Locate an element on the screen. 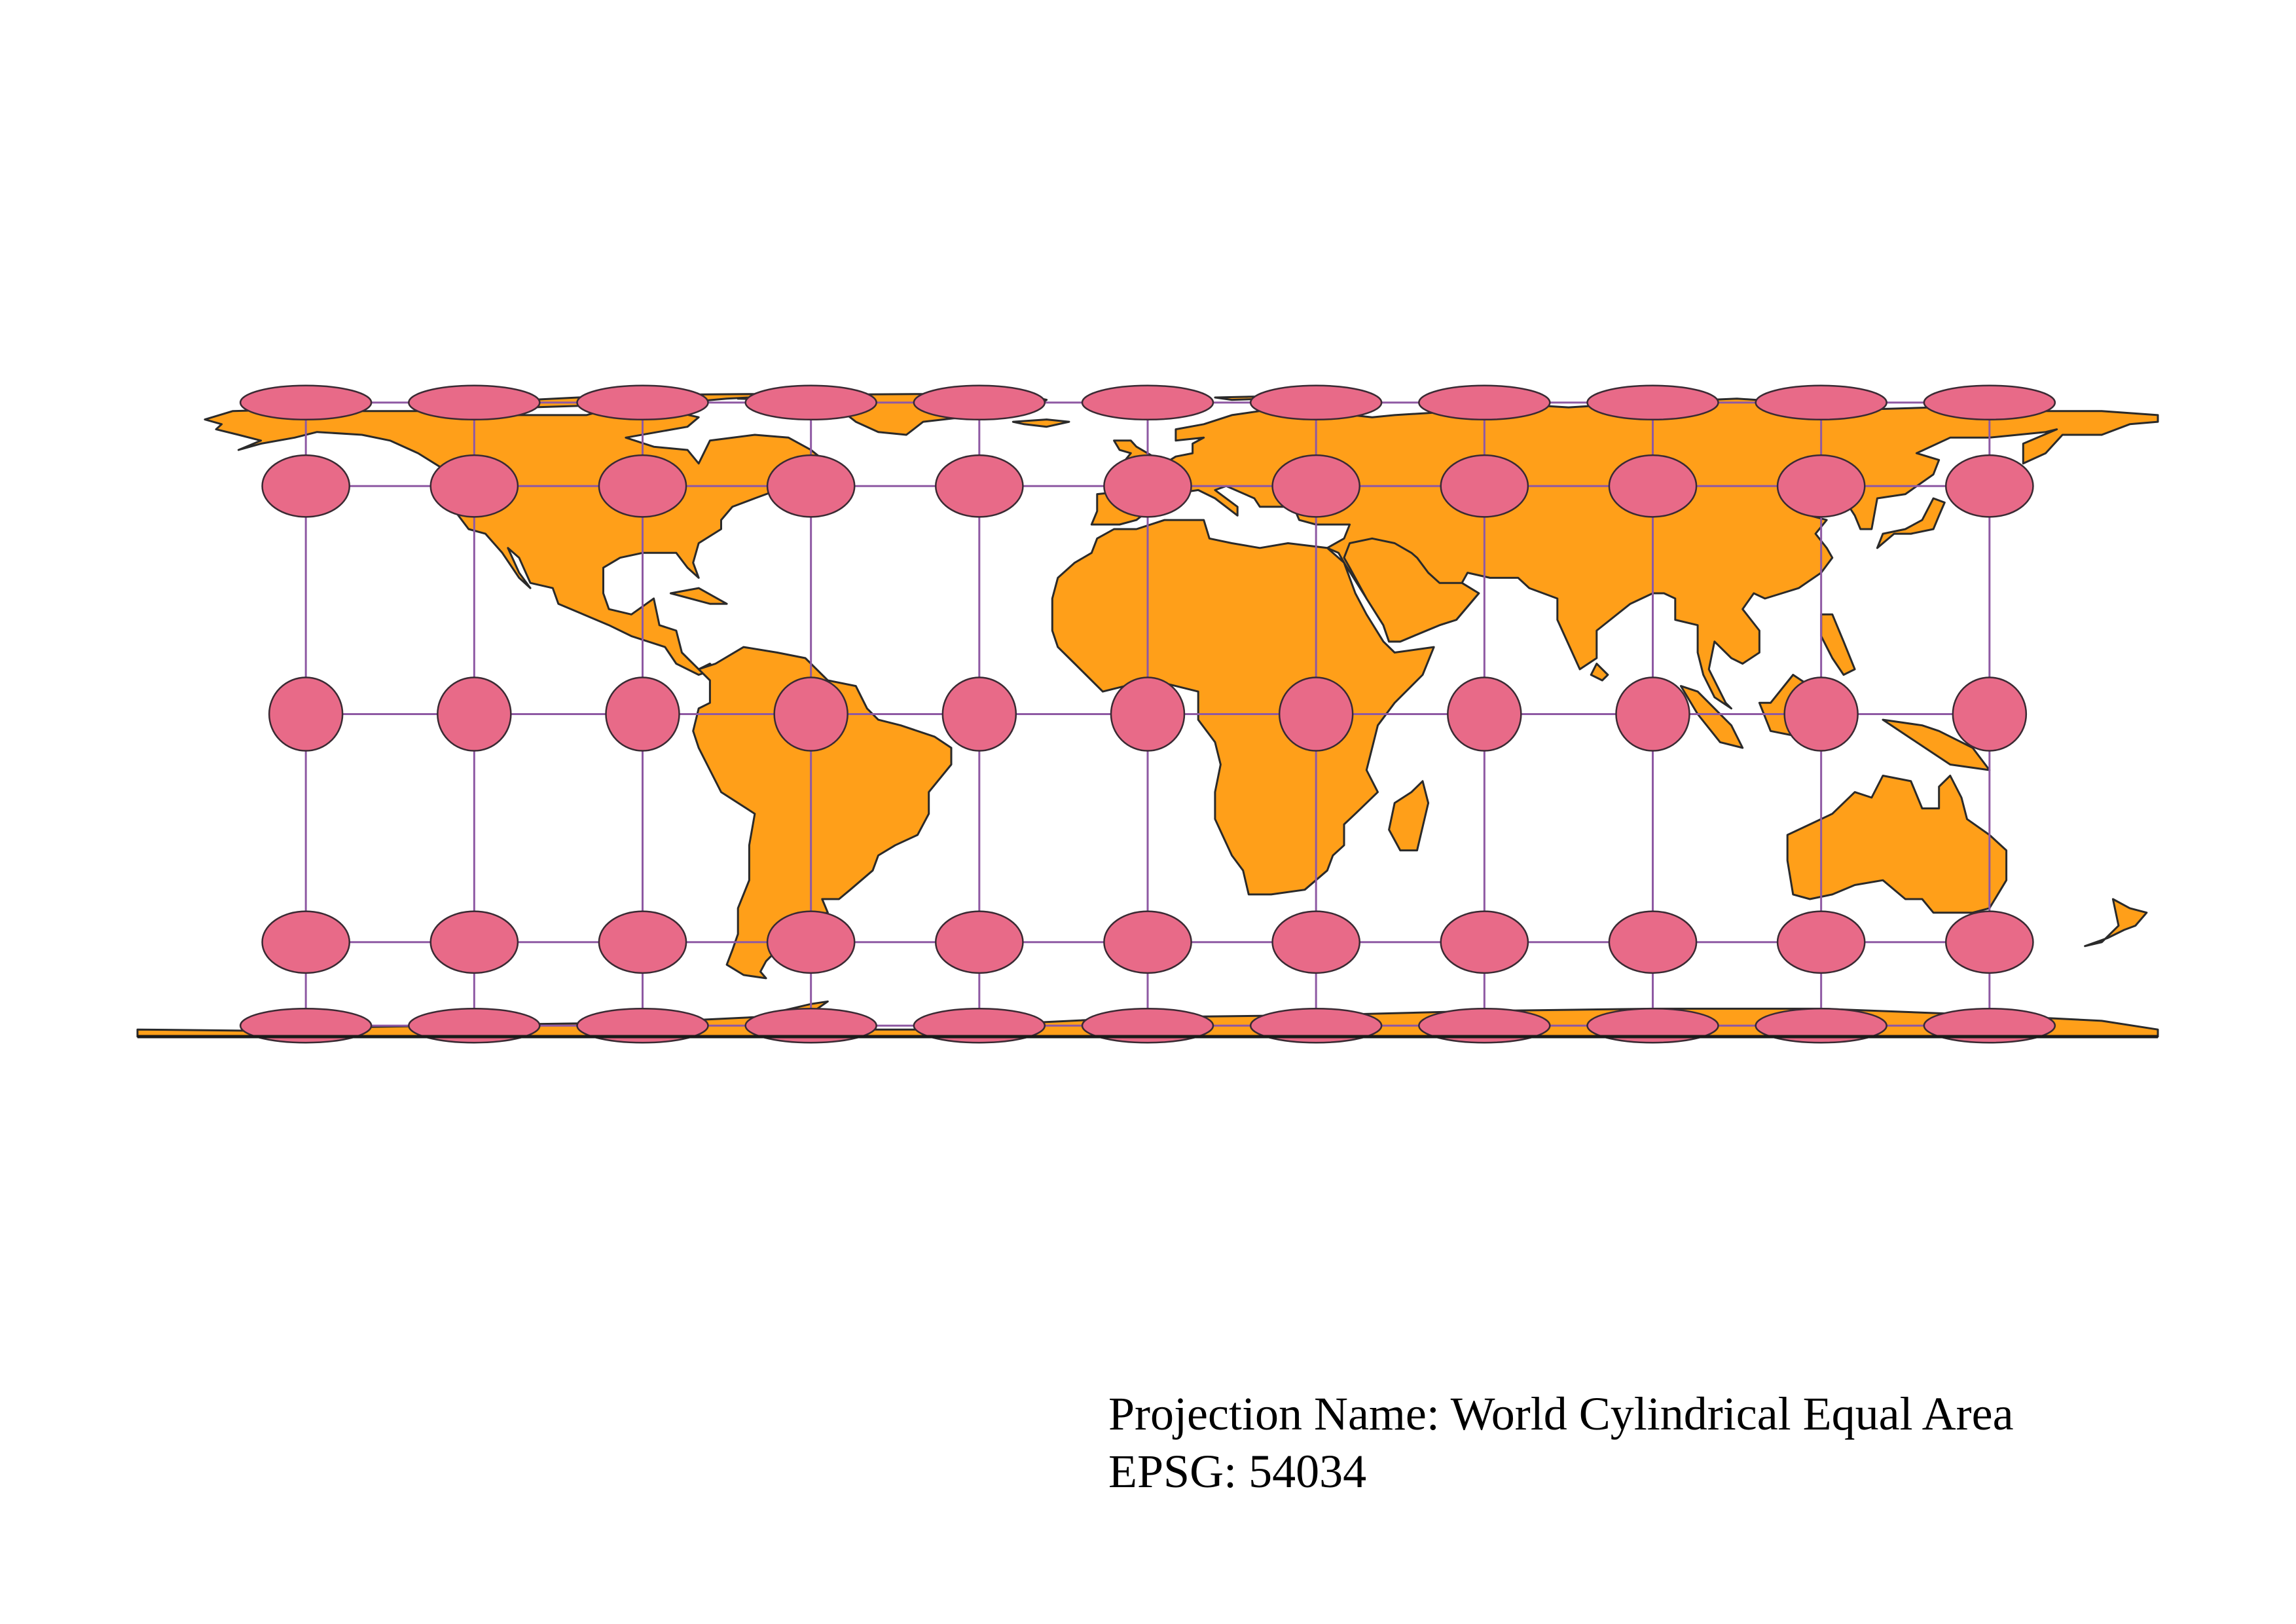  land-madagascar is located at coordinates (1409, 816).